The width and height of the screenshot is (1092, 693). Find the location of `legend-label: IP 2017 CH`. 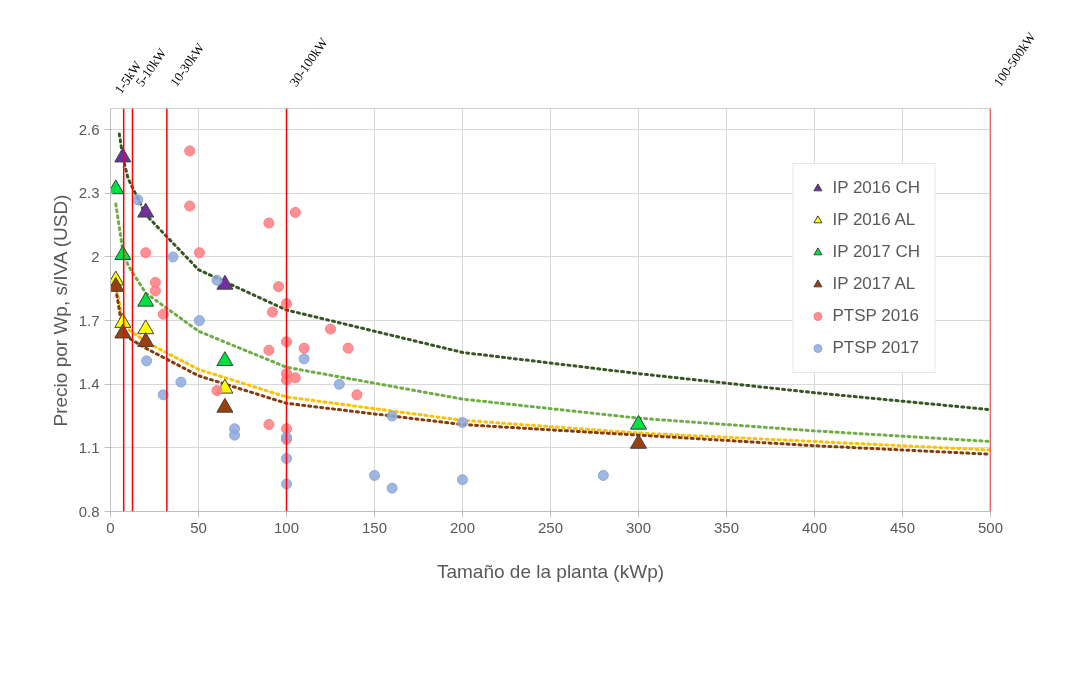

legend-label: IP 2017 CH is located at coordinates (876, 252).